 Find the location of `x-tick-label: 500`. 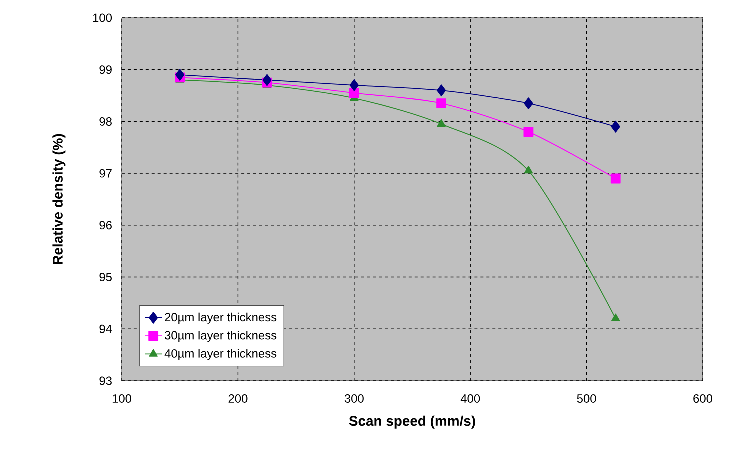

x-tick-label: 500 is located at coordinates (586, 398).